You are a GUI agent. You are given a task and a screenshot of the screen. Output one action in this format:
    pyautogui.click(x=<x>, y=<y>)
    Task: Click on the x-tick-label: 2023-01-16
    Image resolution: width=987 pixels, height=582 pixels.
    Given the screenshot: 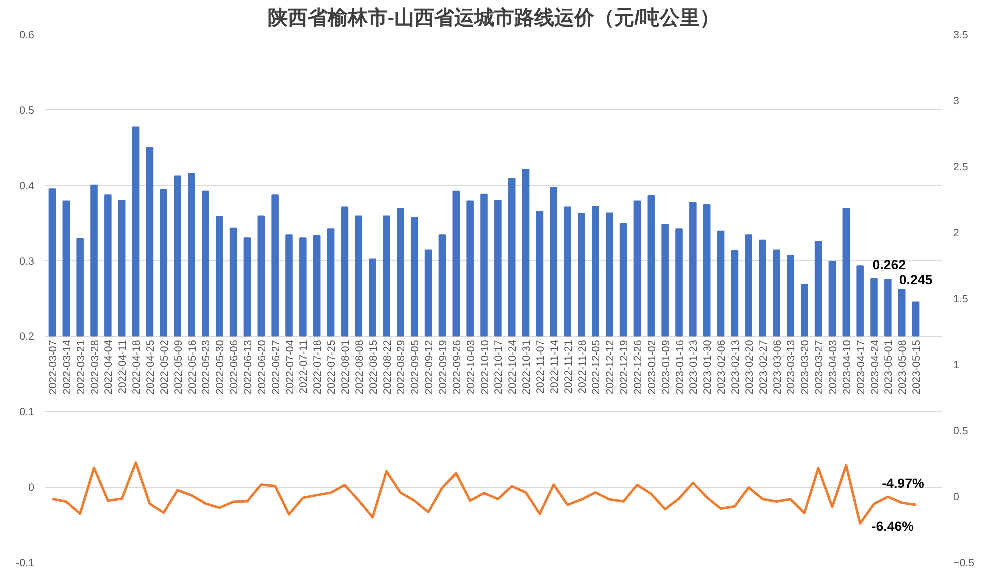 What is the action you would take?
    pyautogui.click(x=680, y=367)
    